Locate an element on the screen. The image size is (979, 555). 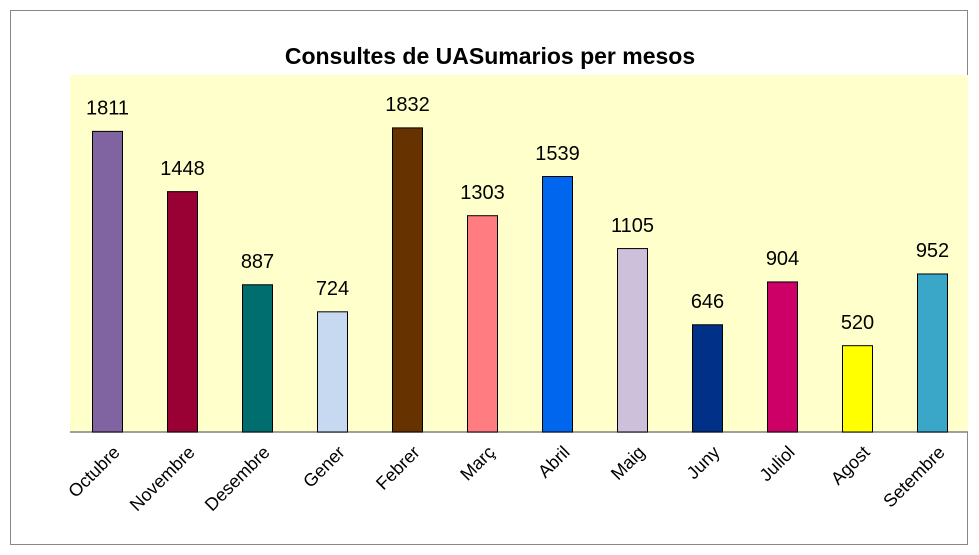
data-label: 1832 is located at coordinates (407, 105).